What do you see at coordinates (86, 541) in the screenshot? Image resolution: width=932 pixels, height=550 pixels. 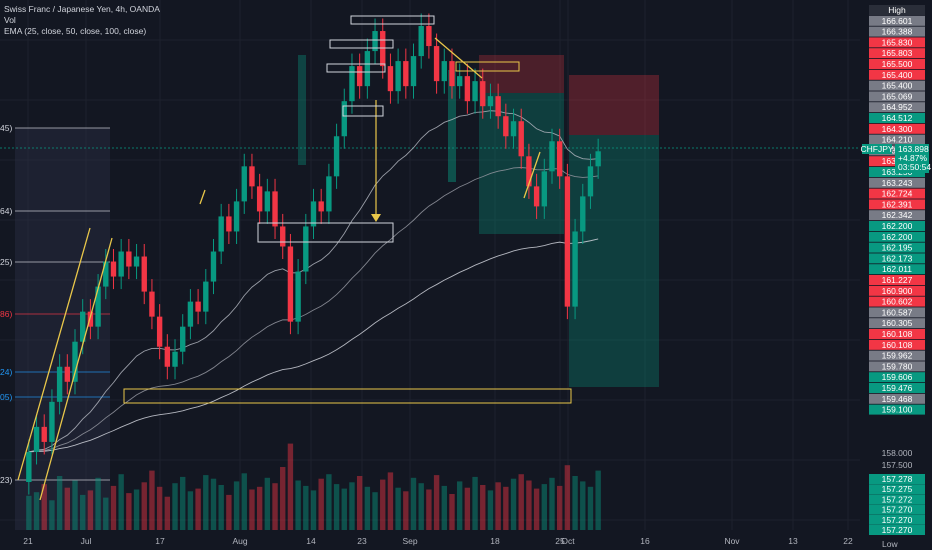 I see `time-tick-label: Jul` at bounding box center [86, 541].